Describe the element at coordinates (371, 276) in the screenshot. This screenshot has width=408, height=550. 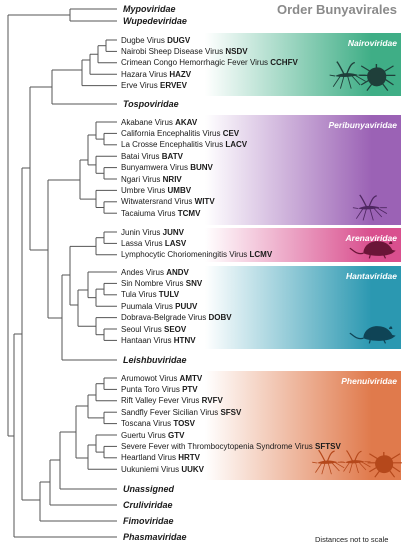
I see `group-label: Hantaviridae` at that location.